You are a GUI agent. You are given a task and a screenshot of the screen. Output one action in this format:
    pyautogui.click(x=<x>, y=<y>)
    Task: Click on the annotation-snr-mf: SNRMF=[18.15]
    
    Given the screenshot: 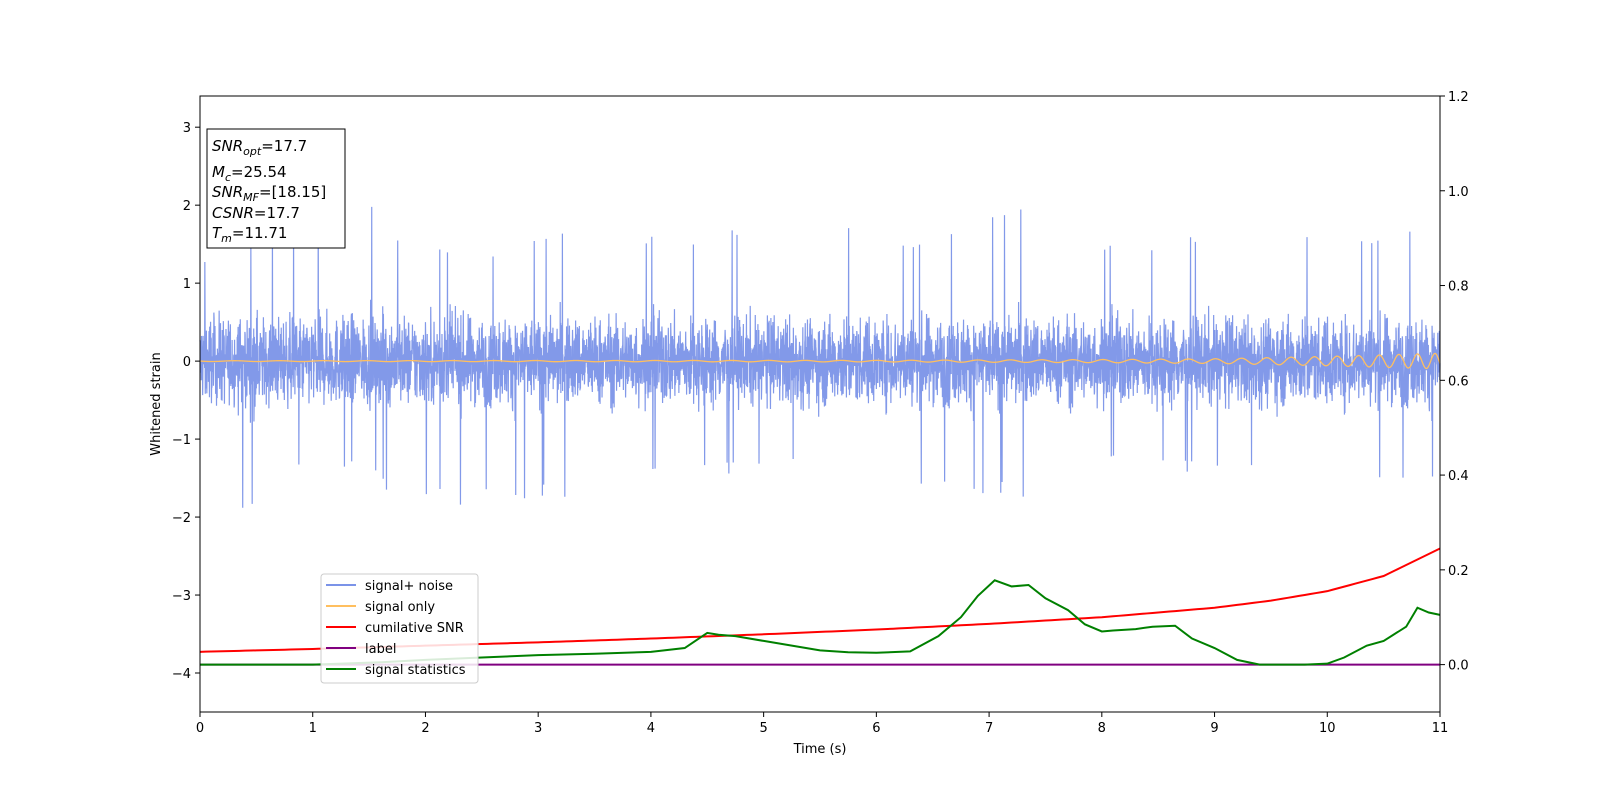 What is the action you would take?
    pyautogui.click(x=269, y=193)
    